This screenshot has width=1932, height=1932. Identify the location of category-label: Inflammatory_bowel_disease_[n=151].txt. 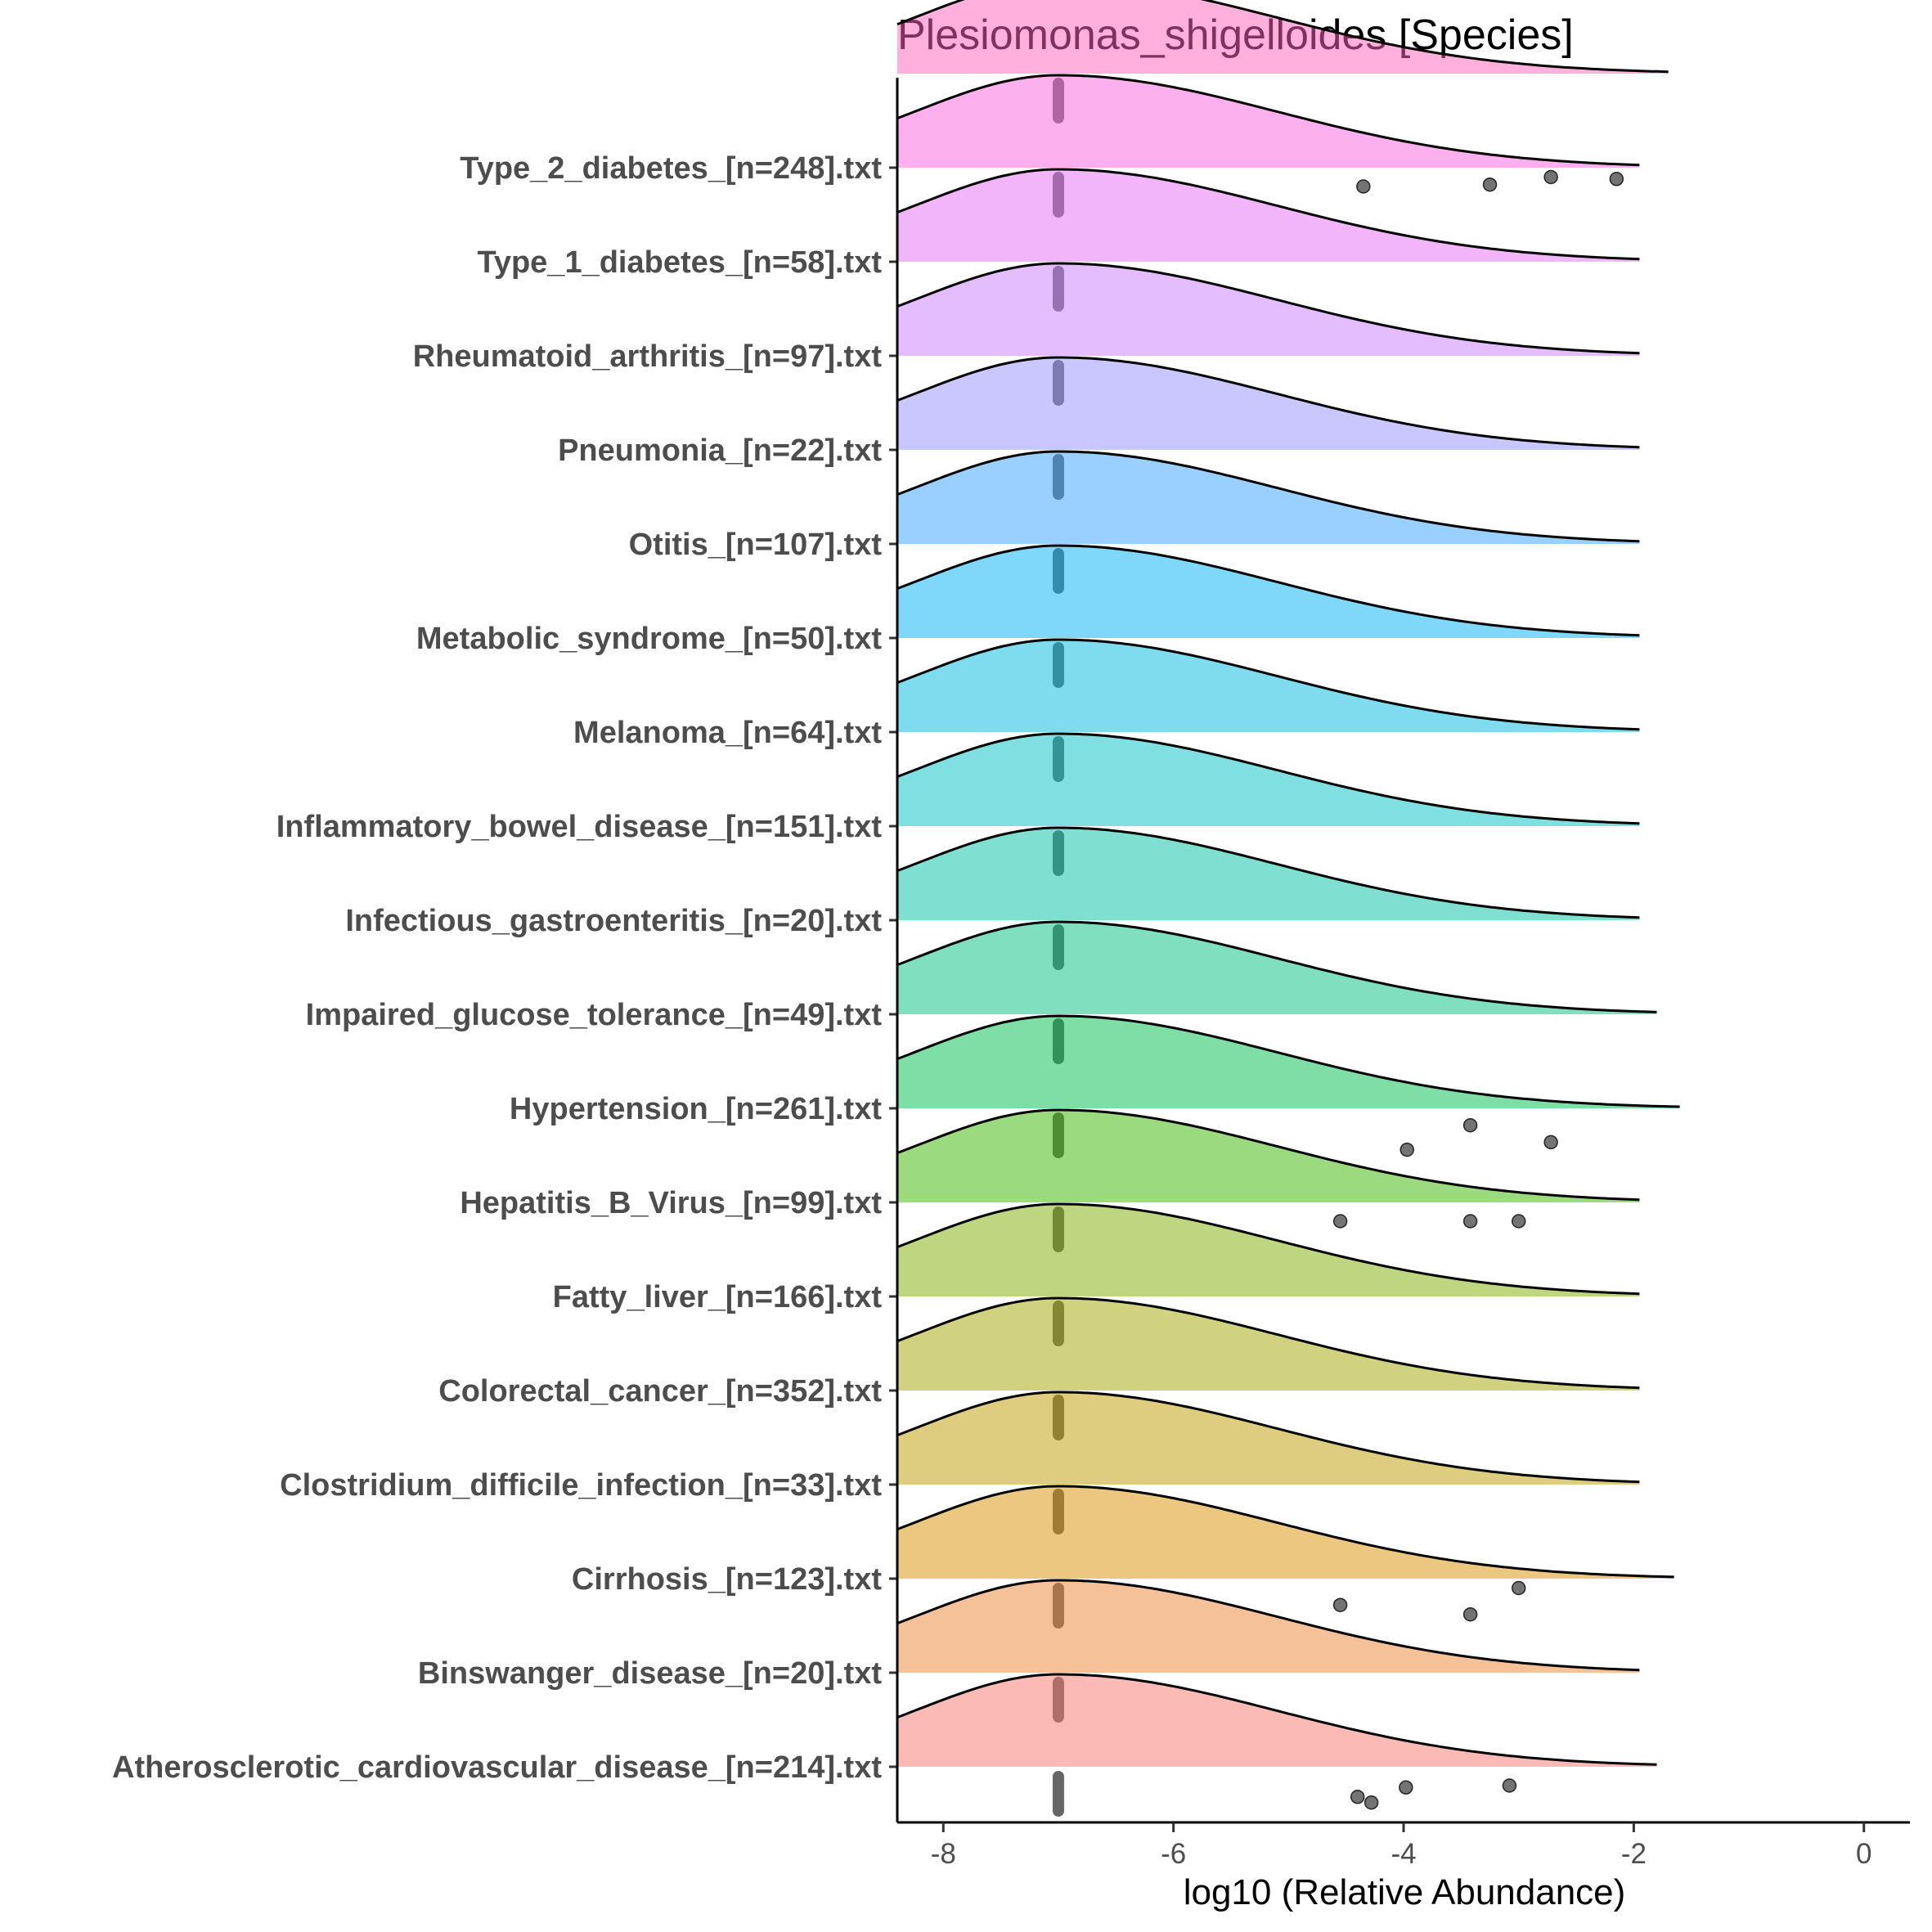
(580, 827).